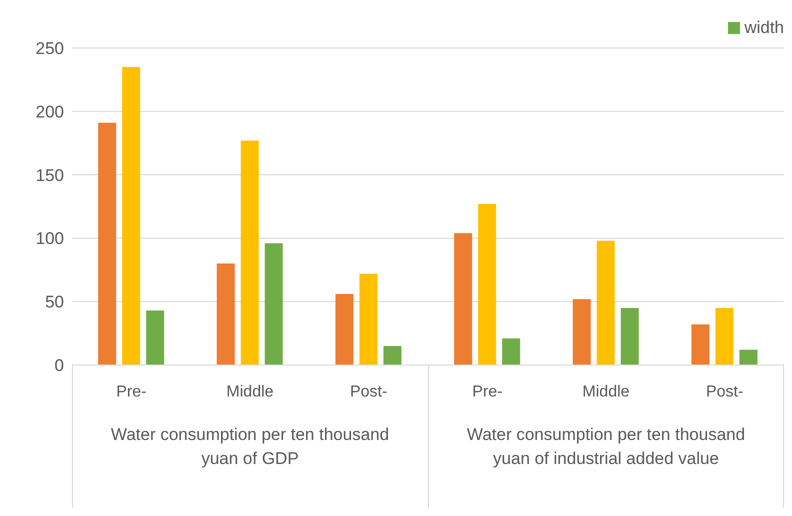 The image size is (792, 516). I want to click on y-tick-label: 0, so click(59, 366).